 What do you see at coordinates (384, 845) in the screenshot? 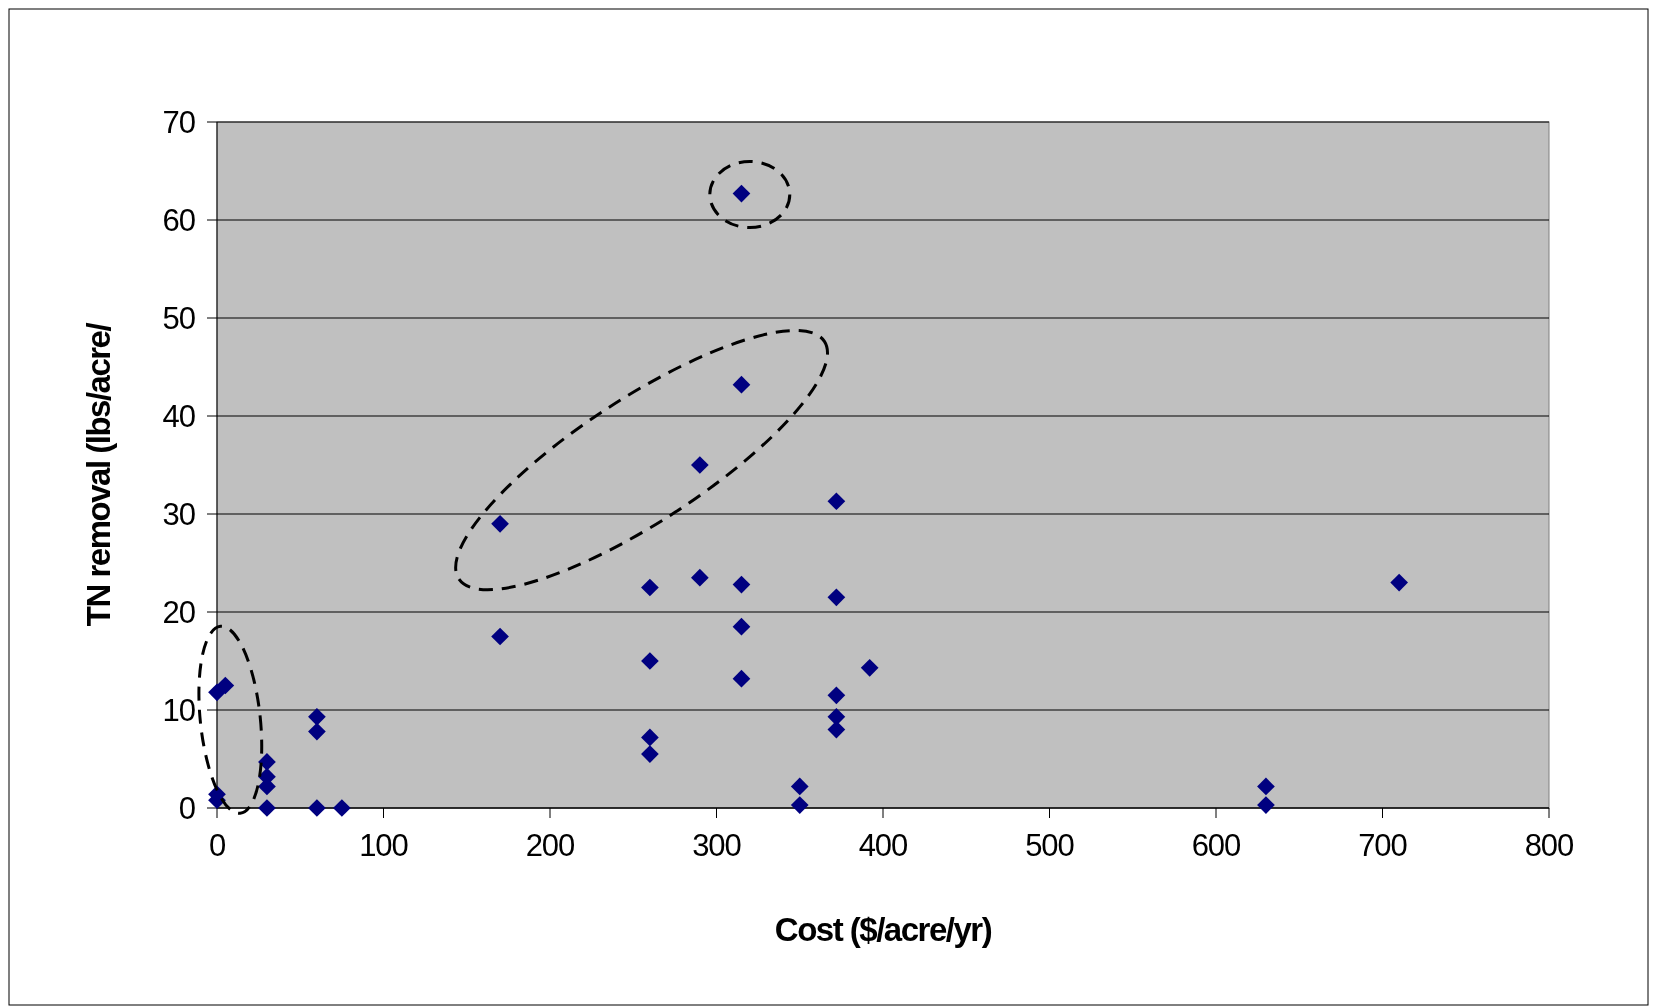
I see `x-tick-label: 100` at bounding box center [384, 845].